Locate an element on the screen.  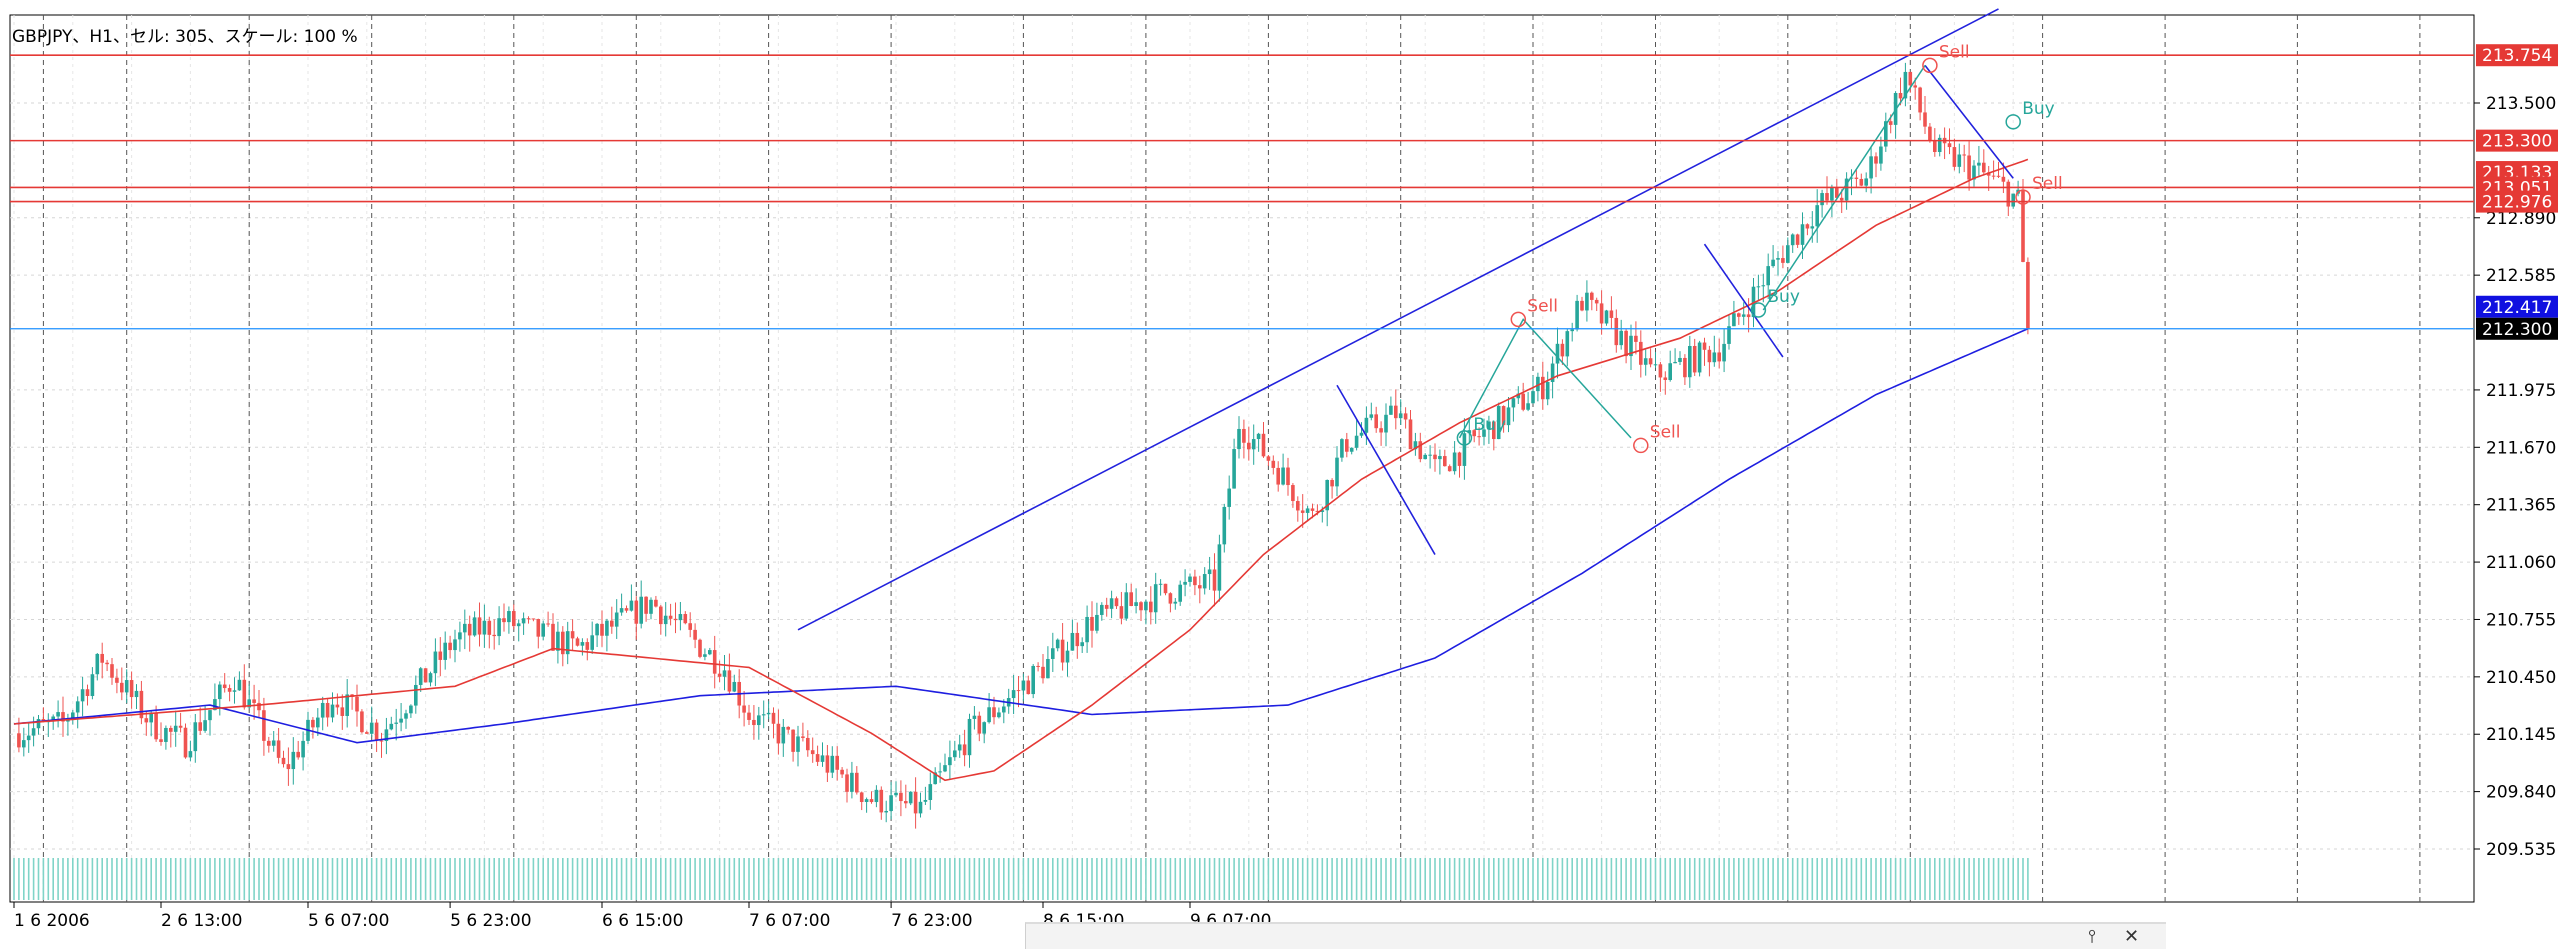
price-tag-black-bg is located at coordinates (2517, 328).